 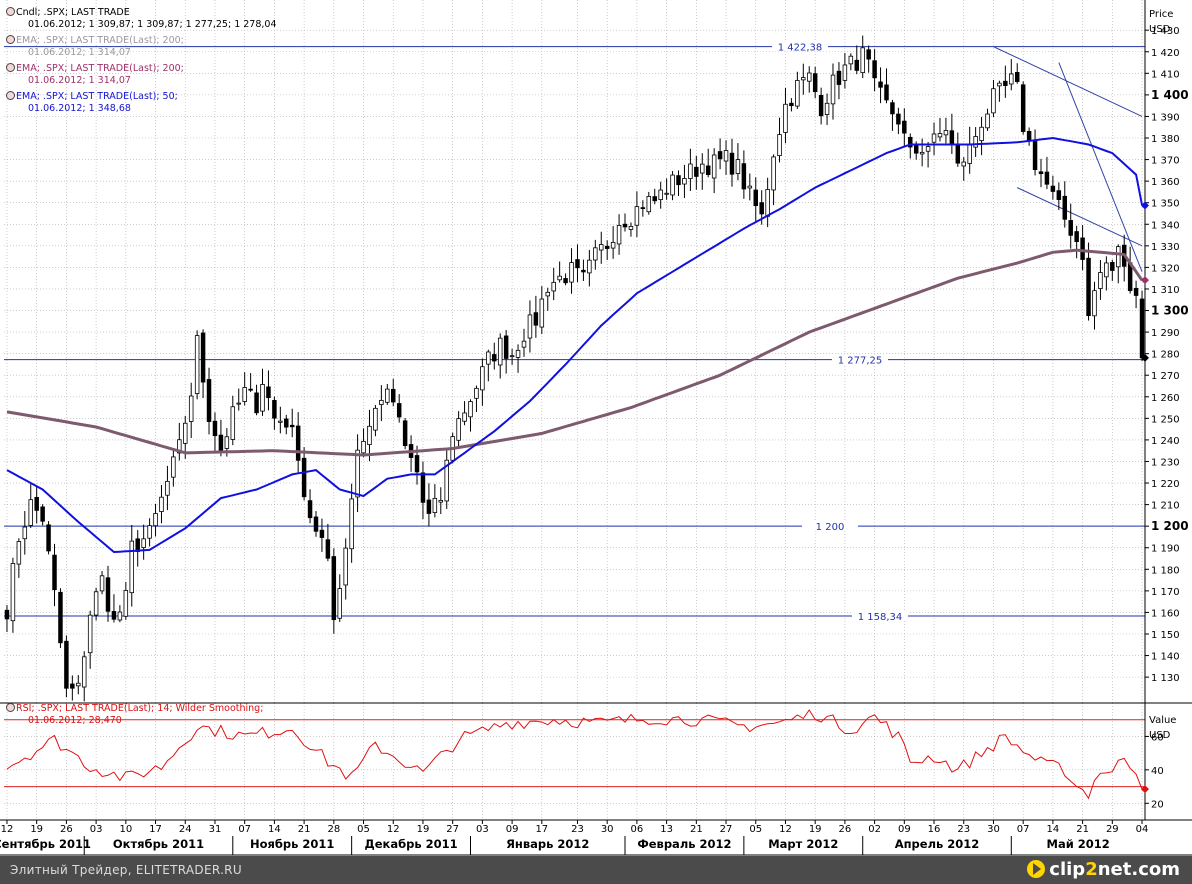 I want to click on day-label: 03, so click(x=482, y=829).